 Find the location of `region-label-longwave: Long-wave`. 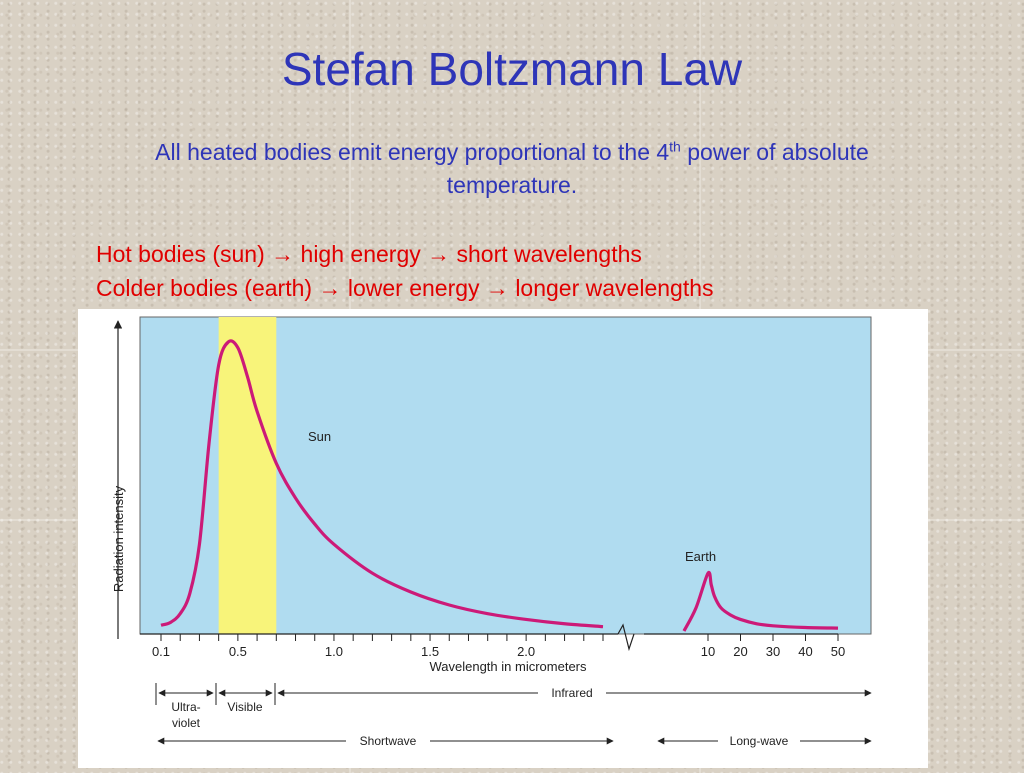

region-label-longwave: Long-wave is located at coordinates (759, 741).